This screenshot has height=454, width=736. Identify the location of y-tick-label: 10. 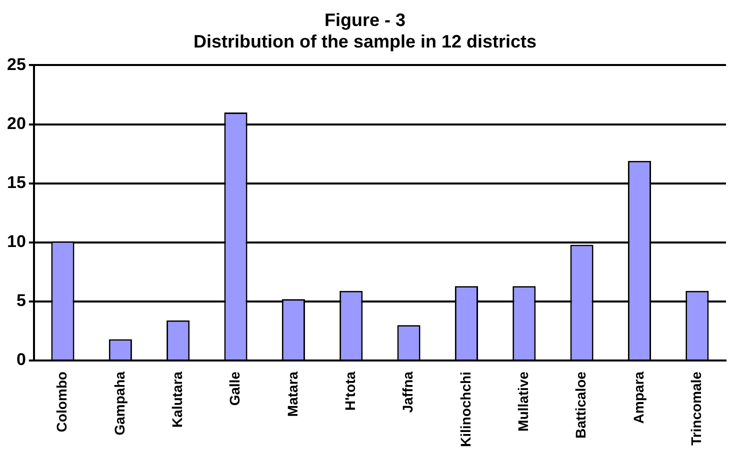
(16, 242).